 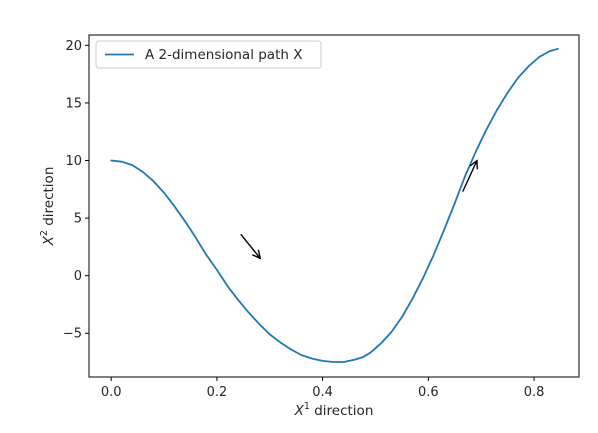 What do you see at coordinates (534, 392) in the screenshot?
I see `x-tick-label: 0.8` at bounding box center [534, 392].